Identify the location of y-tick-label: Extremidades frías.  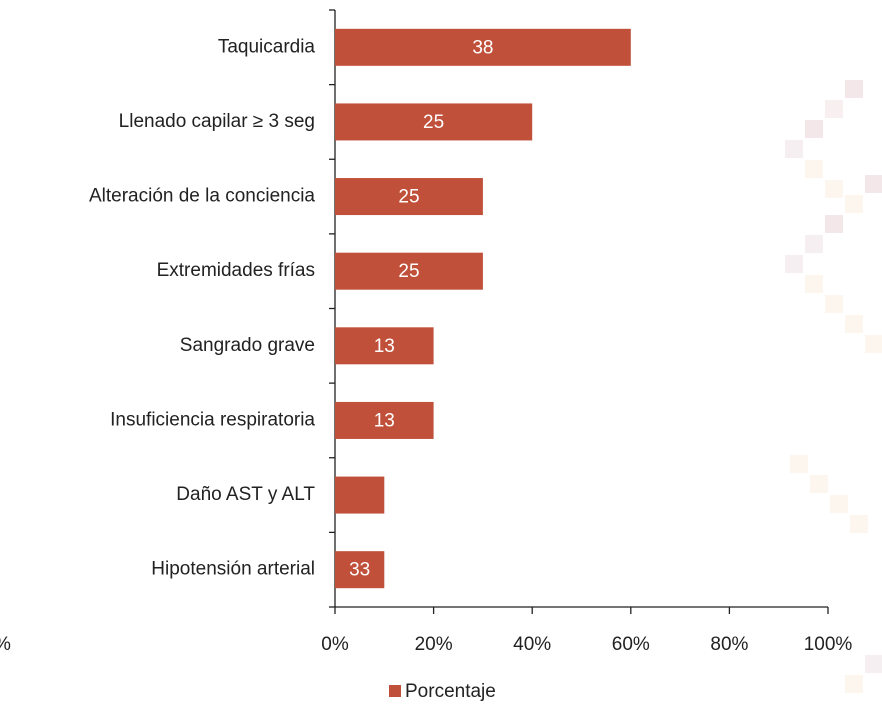
(236, 270).